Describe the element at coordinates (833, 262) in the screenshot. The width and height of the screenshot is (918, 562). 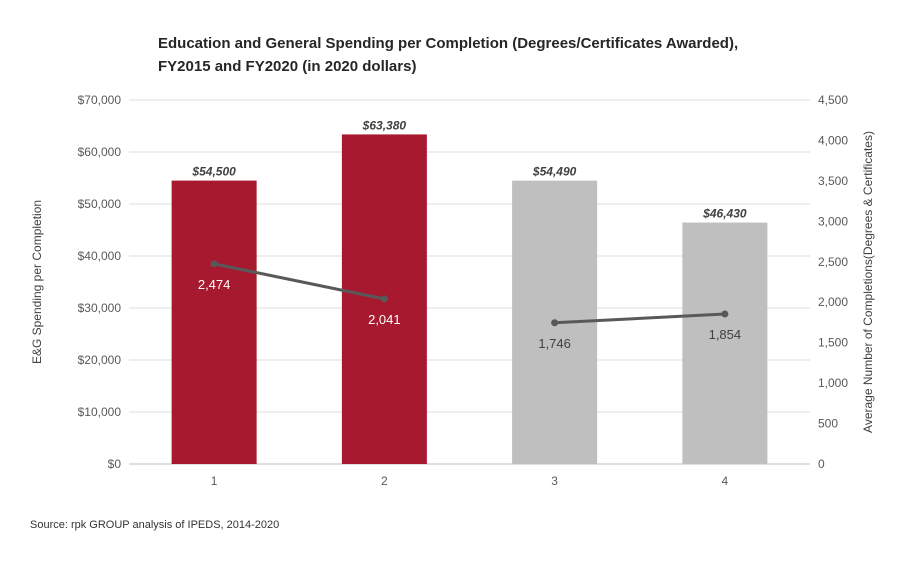
I see `y2-tick-label: 2,500` at that location.